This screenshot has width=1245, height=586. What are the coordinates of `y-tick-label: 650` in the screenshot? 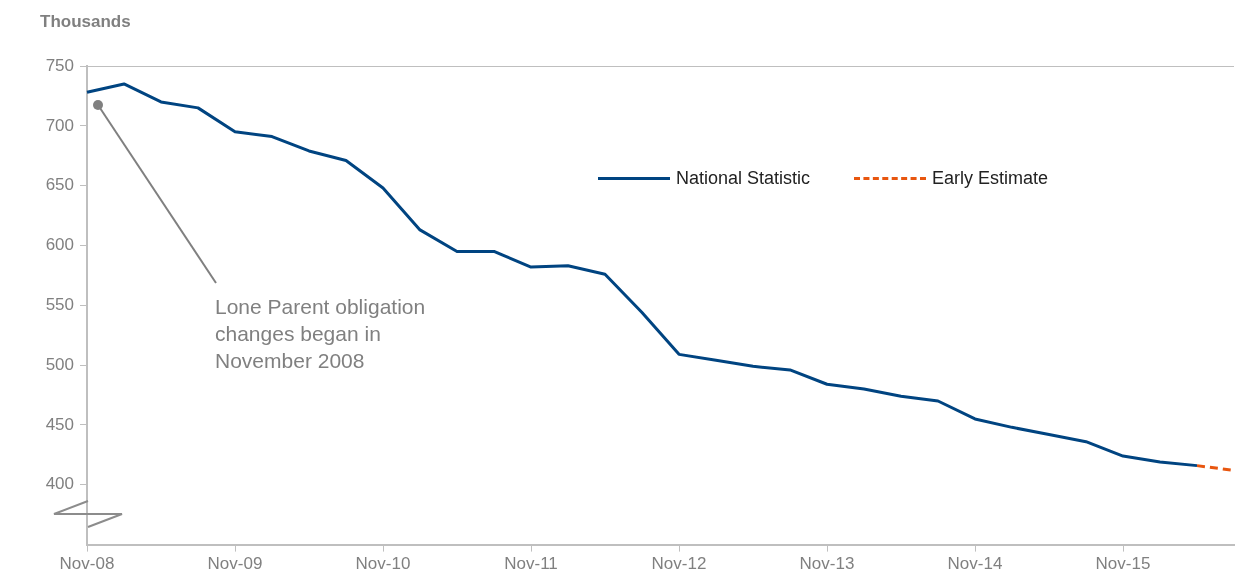 It's located at (59, 185).